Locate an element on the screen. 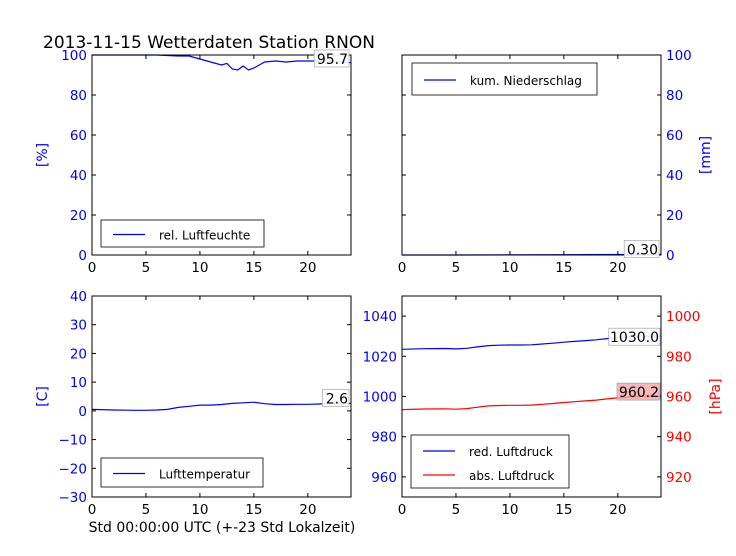 This screenshot has height=556, width=736. humidity-ytick-label: 100 is located at coordinates (74, 56).